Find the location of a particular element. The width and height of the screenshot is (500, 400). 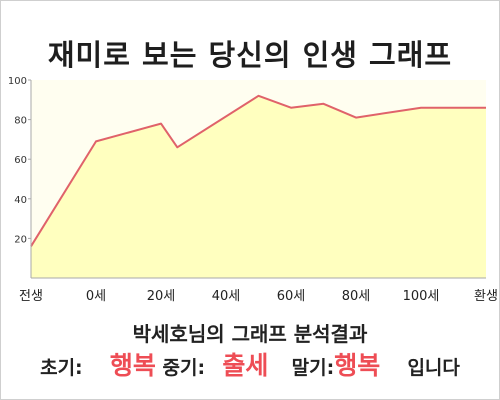

x-tick-label: 60세 is located at coordinates (291, 296).